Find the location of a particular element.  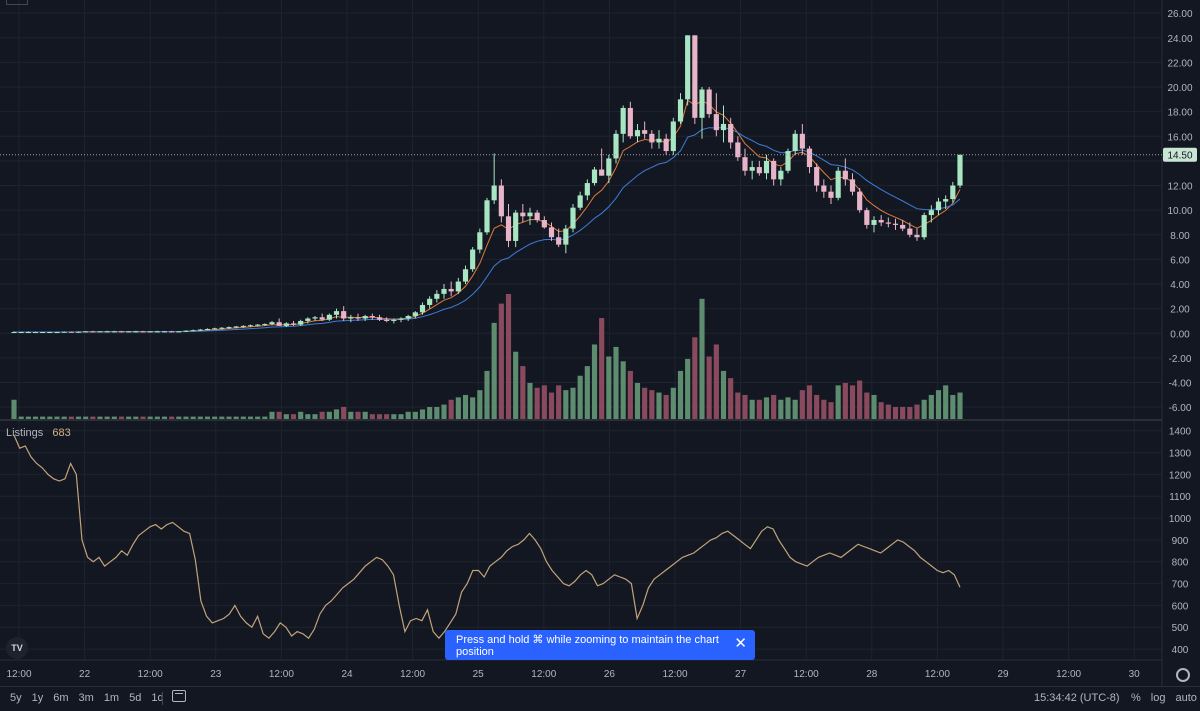

range-1m: 1m is located at coordinates (111, 698).